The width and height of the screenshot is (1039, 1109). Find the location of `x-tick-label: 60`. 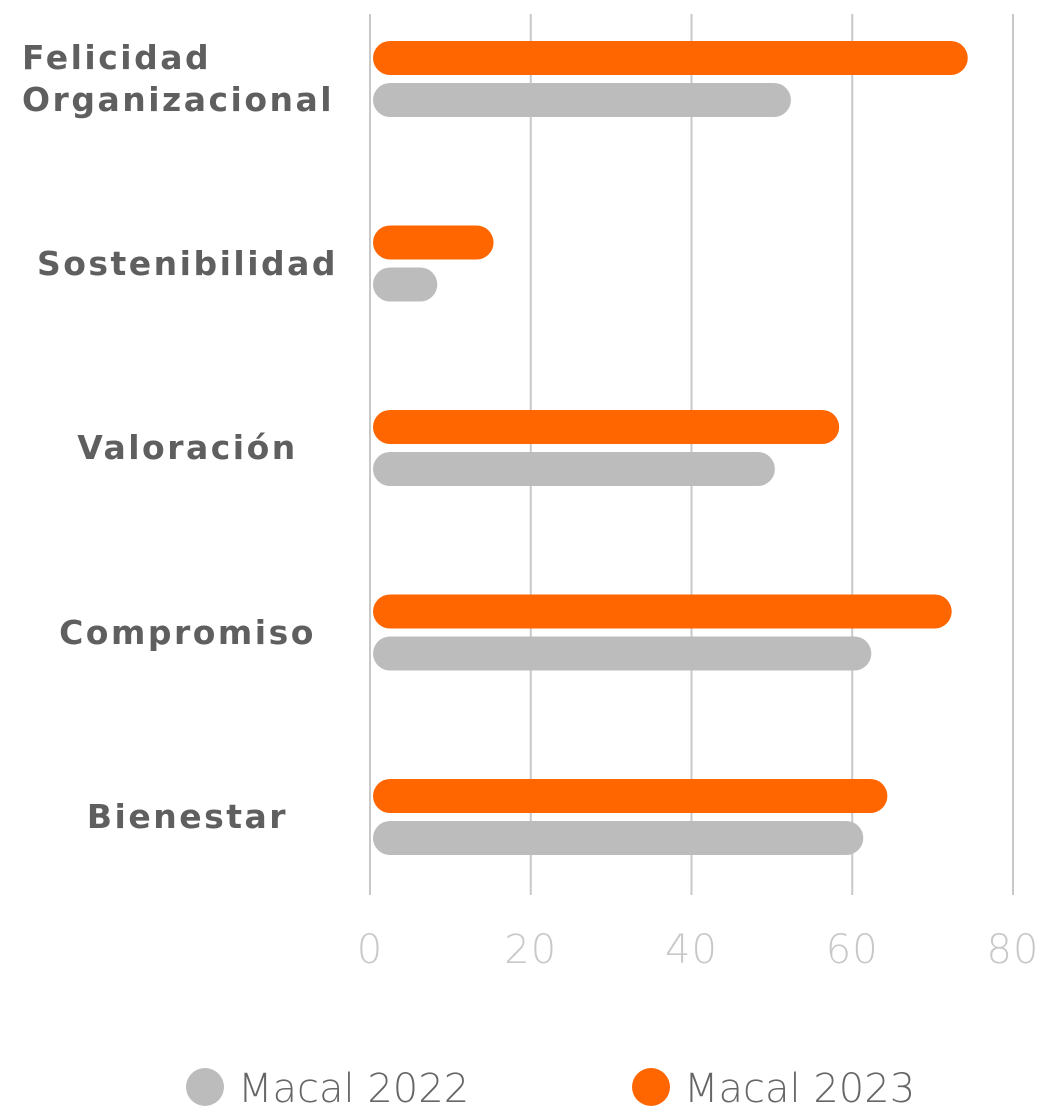

x-tick-label: 60 is located at coordinates (852, 950).